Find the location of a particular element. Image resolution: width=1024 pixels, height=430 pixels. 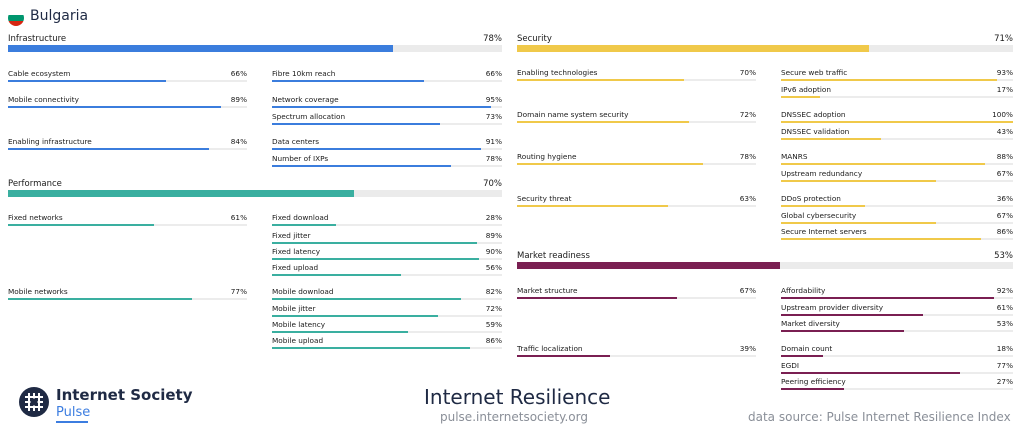

security-group-1-sub-1-label: DNSSEC validation is located at coordinates (815, 131).